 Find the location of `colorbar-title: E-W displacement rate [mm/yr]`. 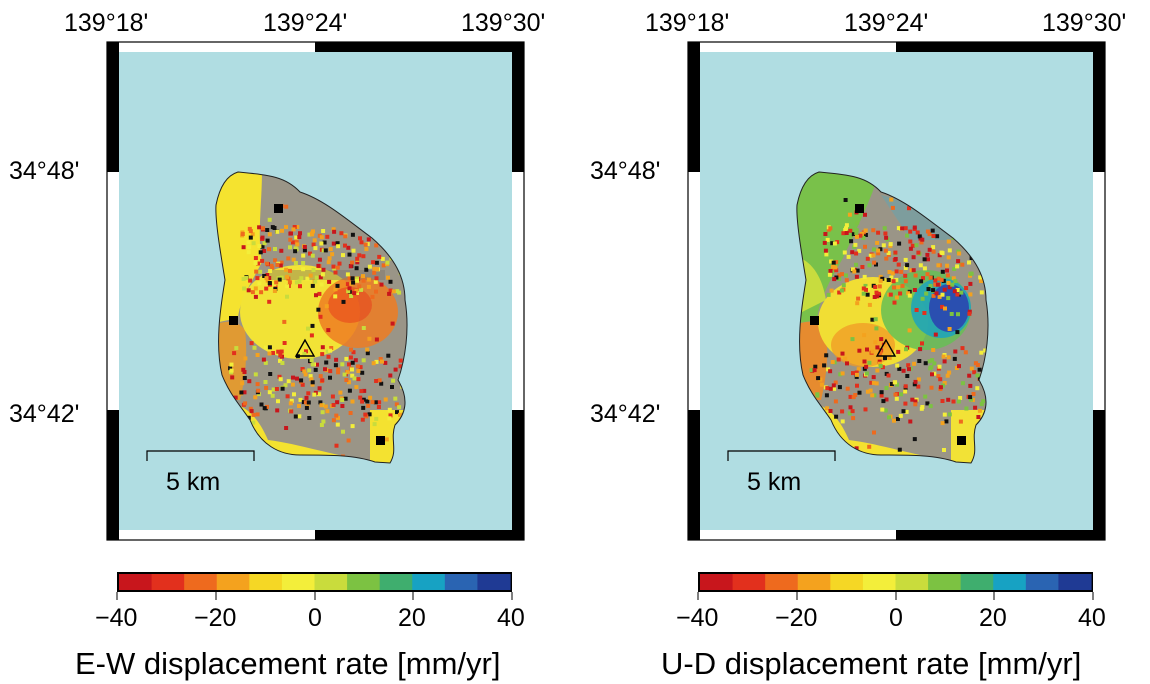

colorbar-title: E-W displacement rate [mm/yr] is located at coordinates (288, 663).